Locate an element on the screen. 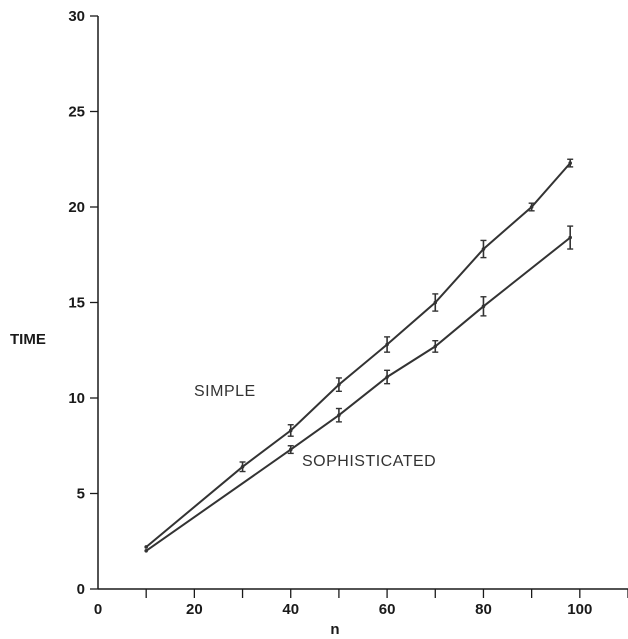 This screenshot has width=628, height=639. x-tick-label: 100 is located at coordinates (579, 609).